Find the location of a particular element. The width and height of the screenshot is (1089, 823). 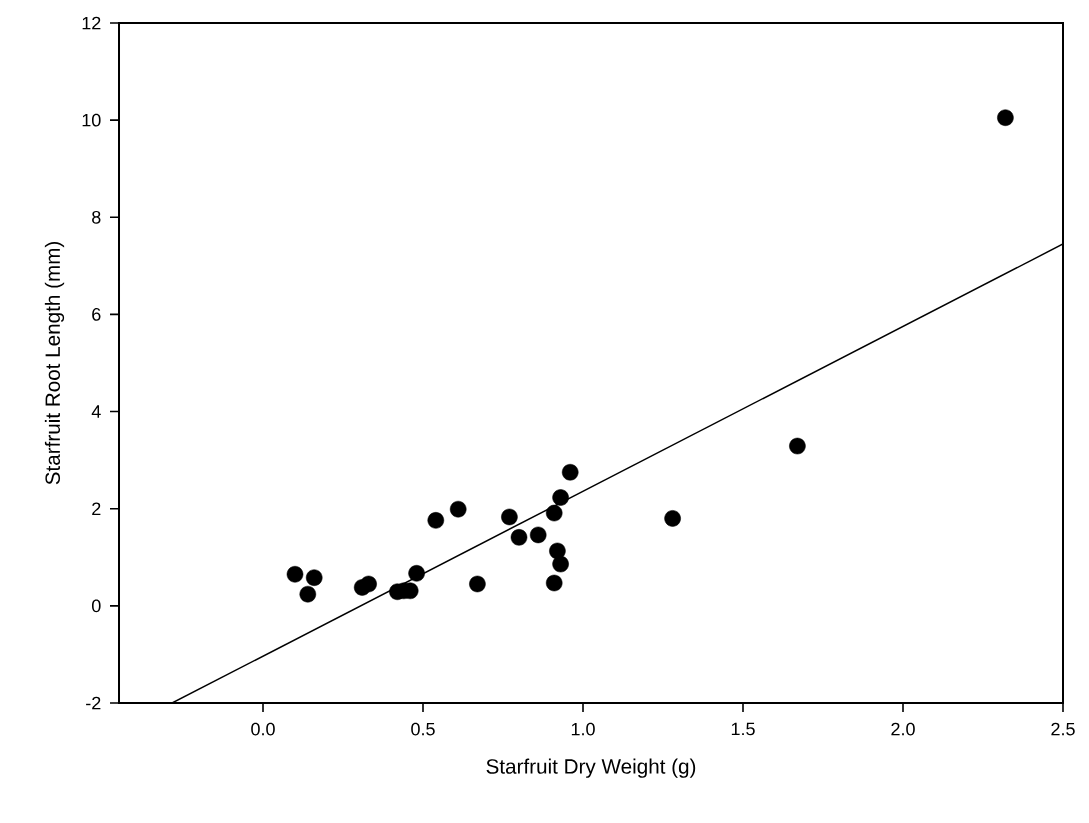

x-tick-label: 1.0 is located at coordinates (583, 729).